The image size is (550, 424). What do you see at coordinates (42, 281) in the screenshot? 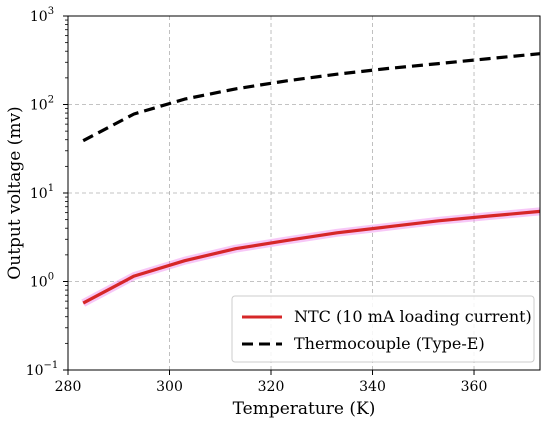
I see `y-tick-label: 10⁰` at bounding box center [42, 281].